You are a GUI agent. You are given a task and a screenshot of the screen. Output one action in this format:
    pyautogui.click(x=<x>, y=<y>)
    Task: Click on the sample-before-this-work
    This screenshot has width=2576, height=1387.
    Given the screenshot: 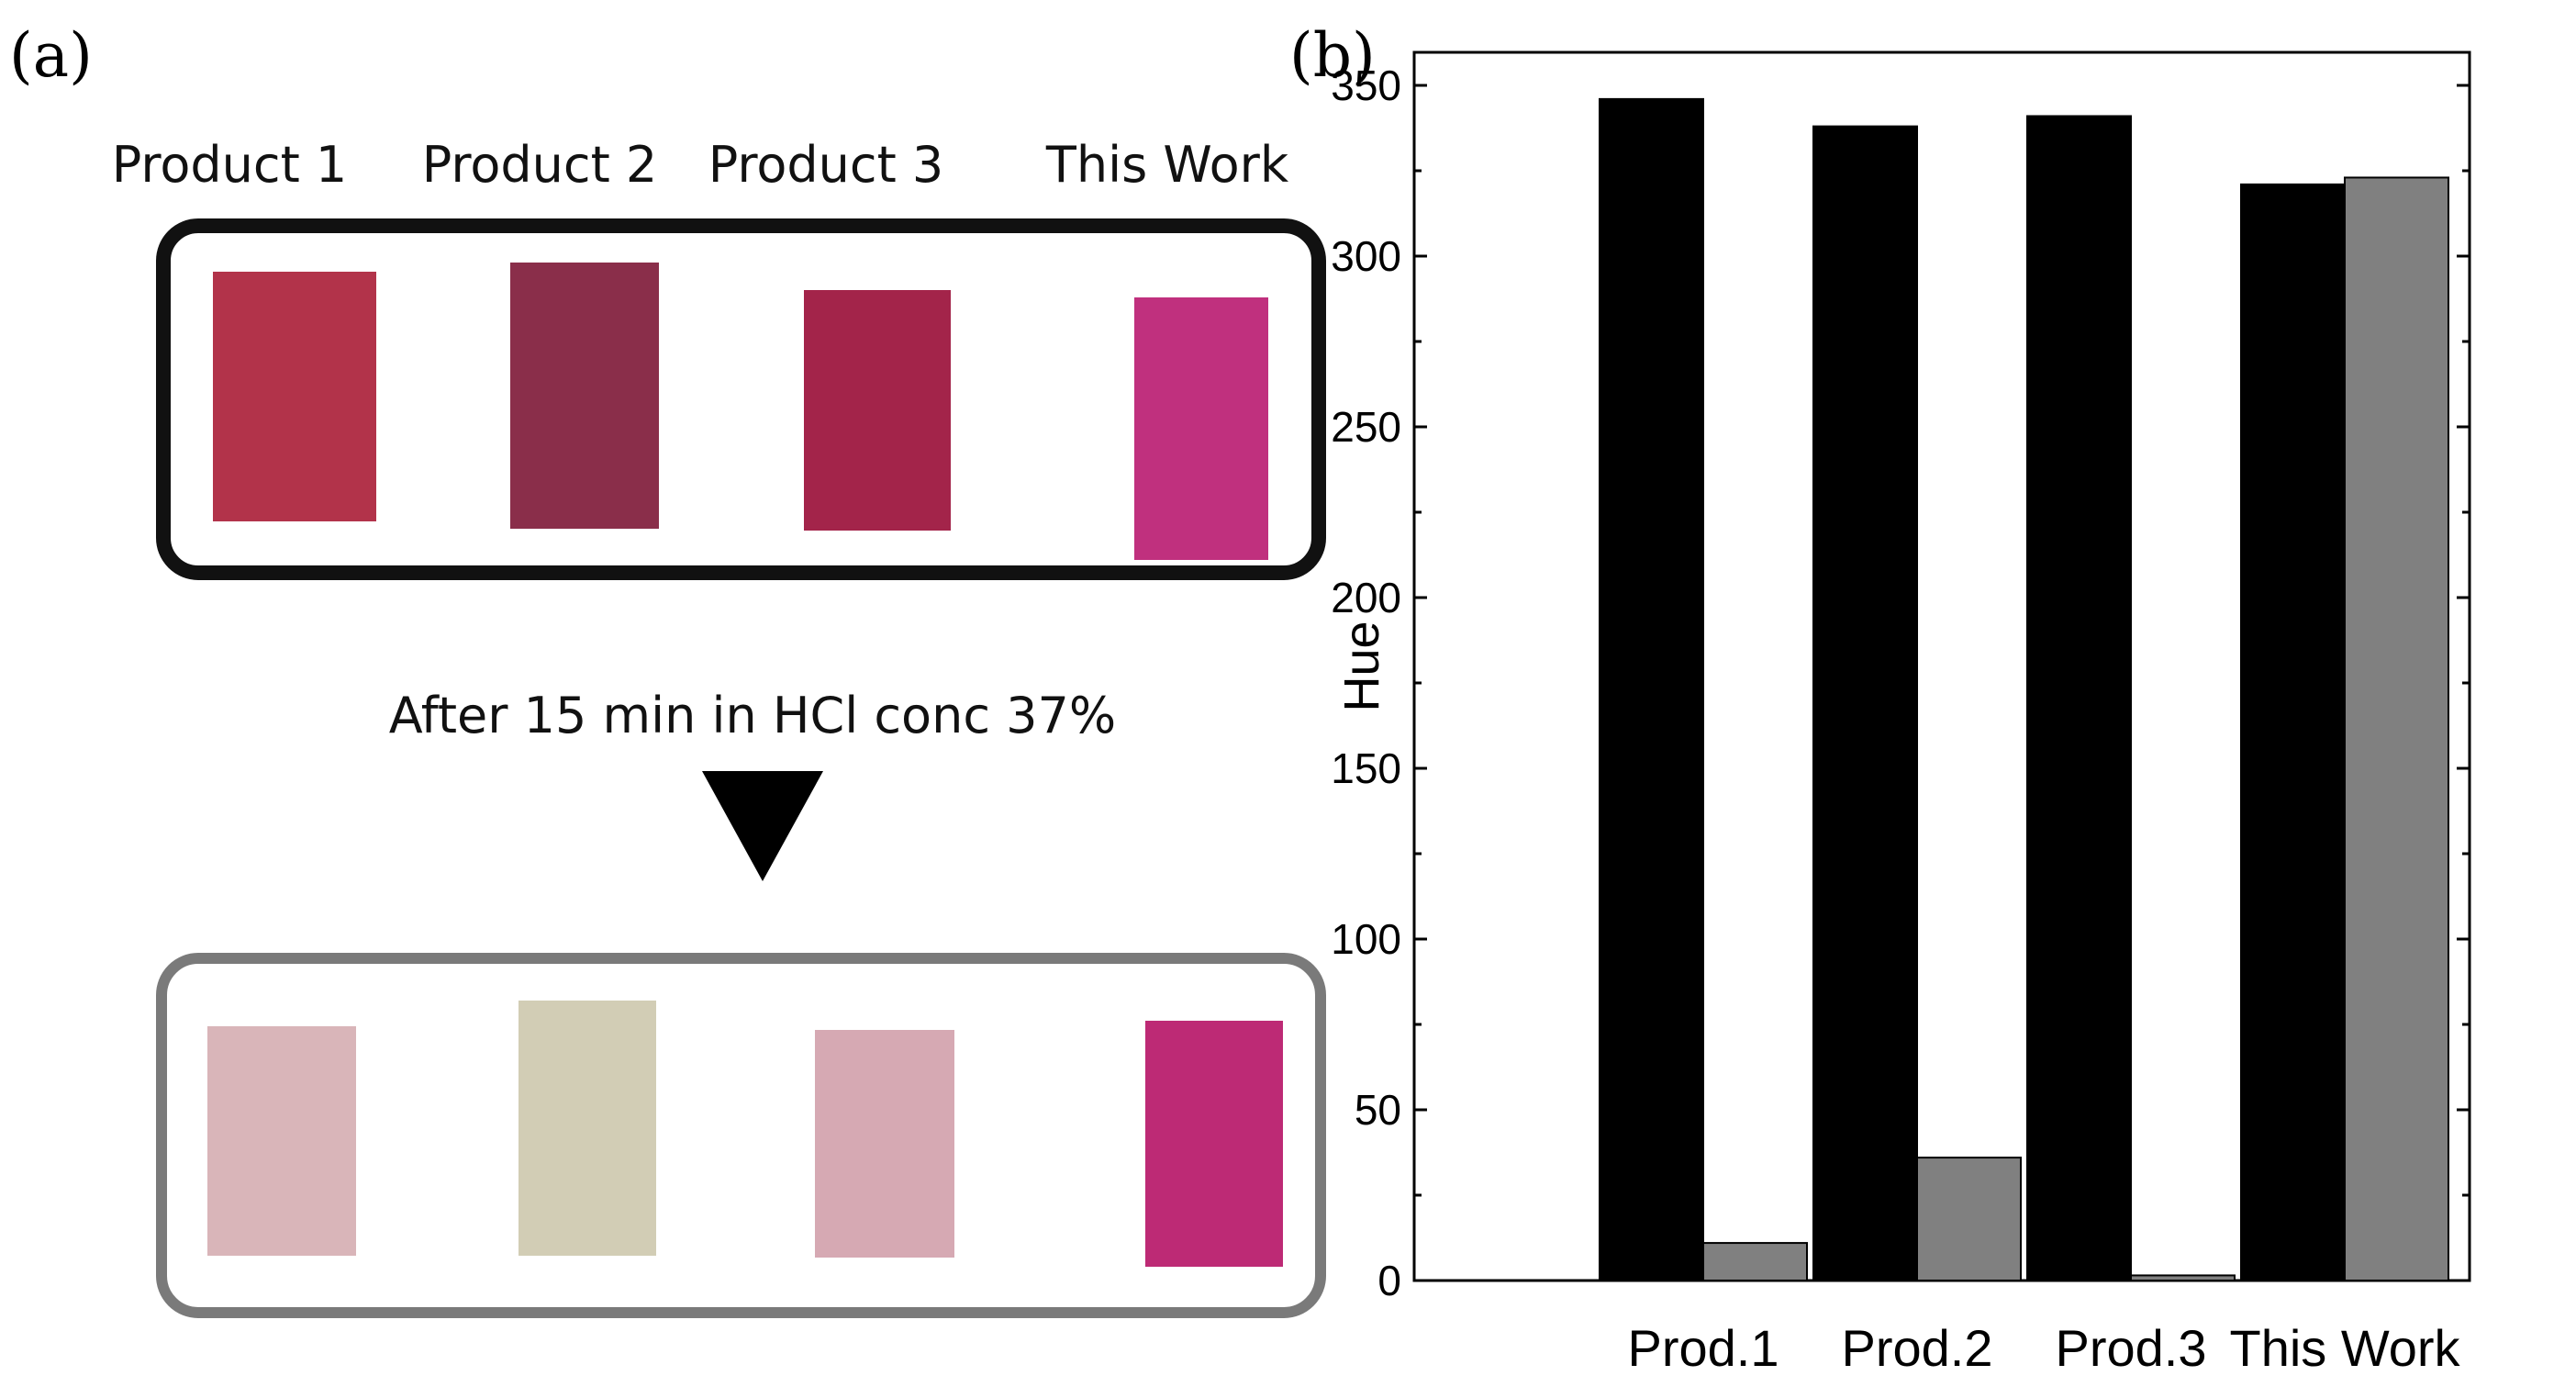 What is the action you would take?
    pyautogui.click(x=1201, y=428)
    